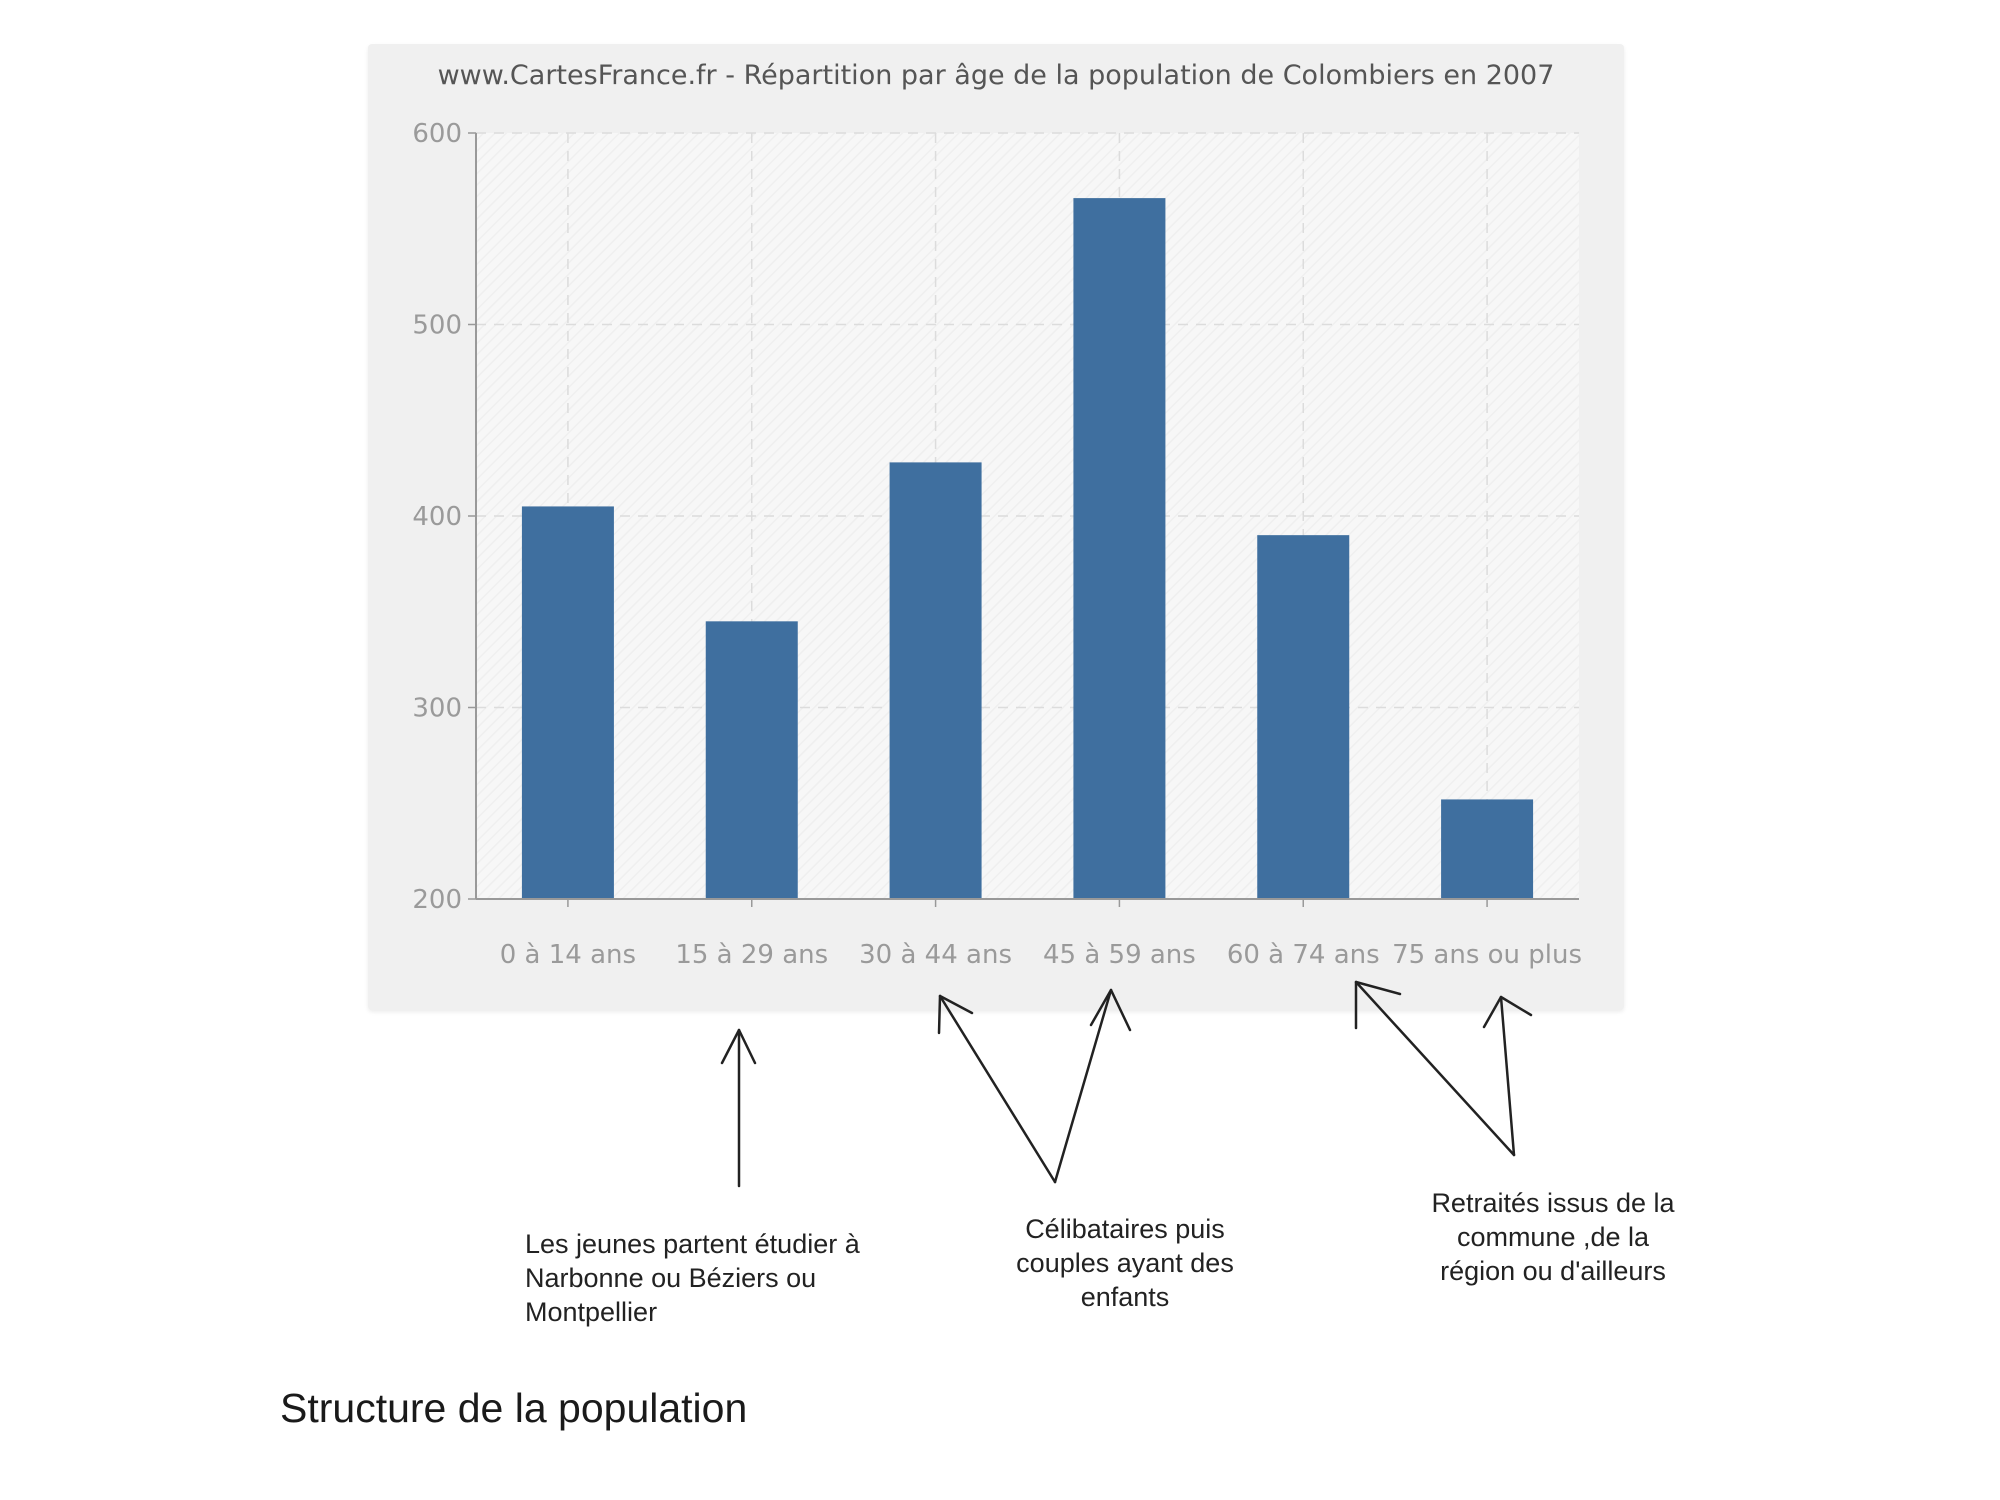 This screenshot has height=1500, width=2000. I want to click on y-tick-label: 400, so click(437, 517).